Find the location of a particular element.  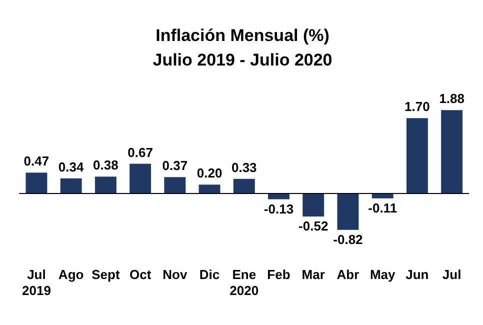

x-tick-label: Ene 2020 is located at coordinates (244, 282).